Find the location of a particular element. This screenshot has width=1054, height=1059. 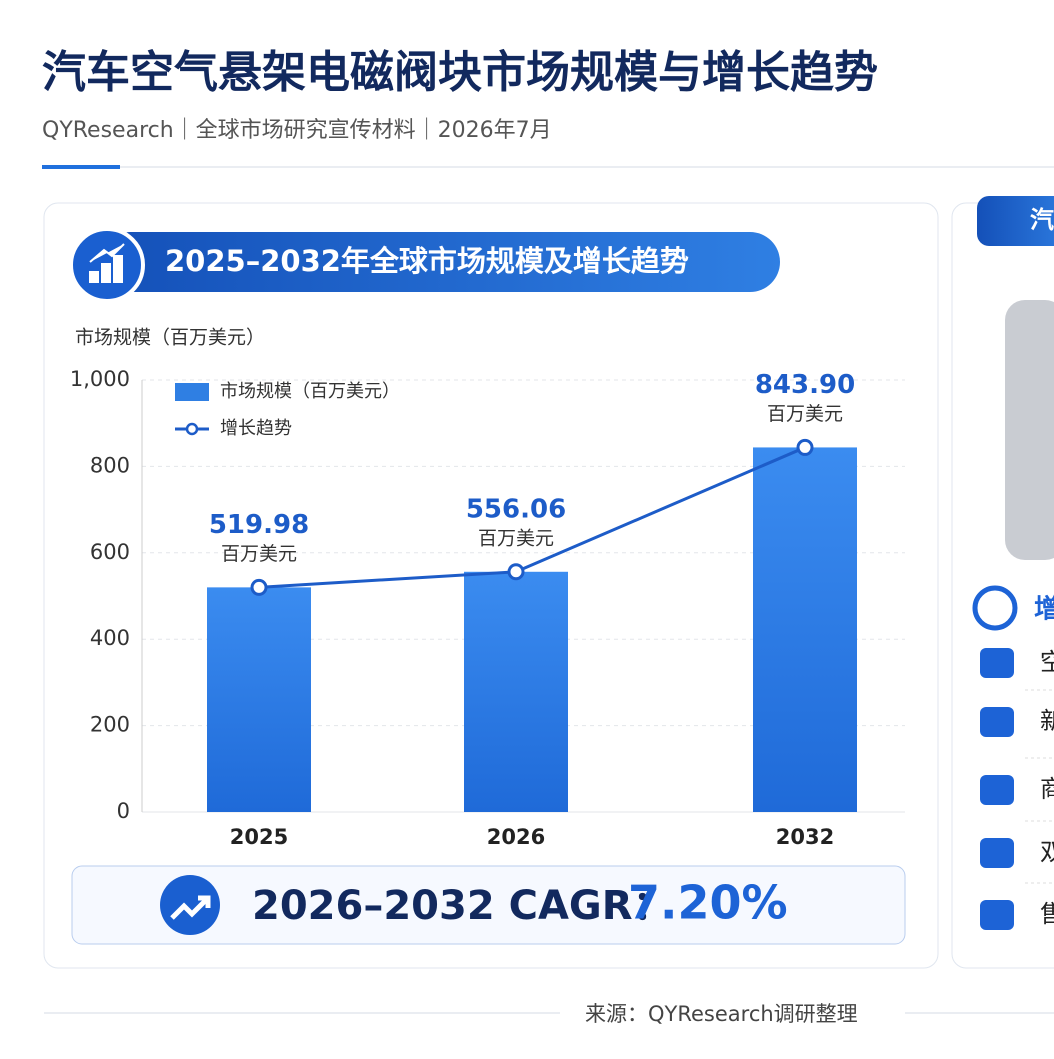

section-icon is located at coordinates (995, 608).